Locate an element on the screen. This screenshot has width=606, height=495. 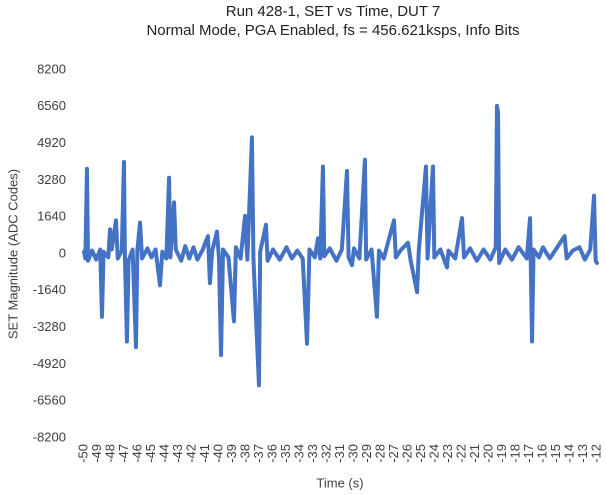
y-tick-label: 4920 is located at coordinates (51, 142).